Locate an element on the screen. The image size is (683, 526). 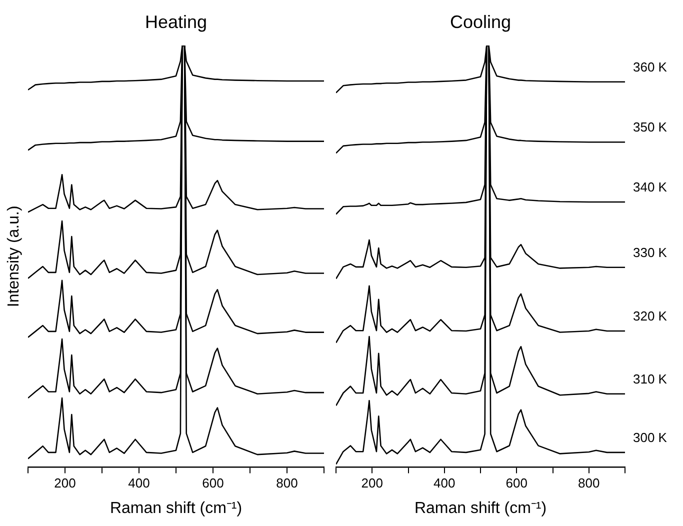
series-label: 330 K is located at coordinates (650, 252).